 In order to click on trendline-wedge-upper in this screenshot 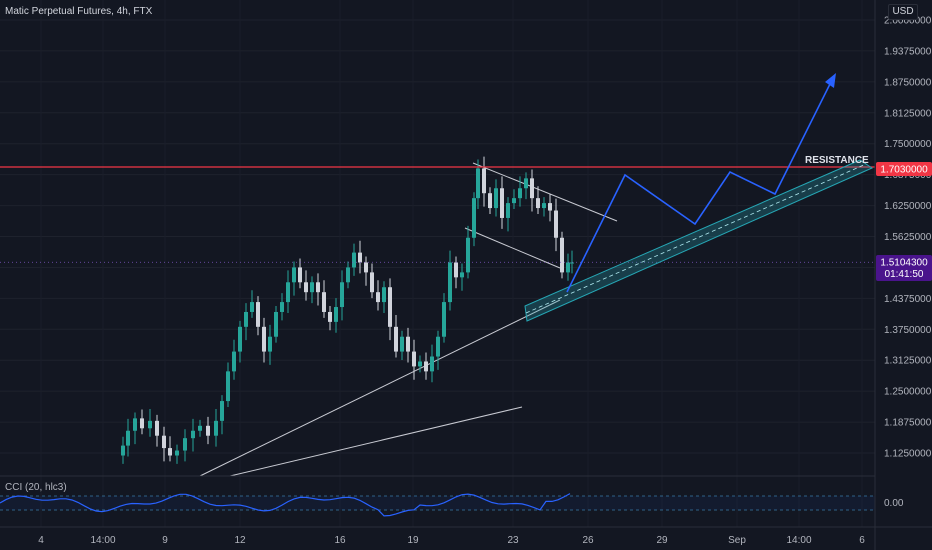, I will do `click(545, 192)`.